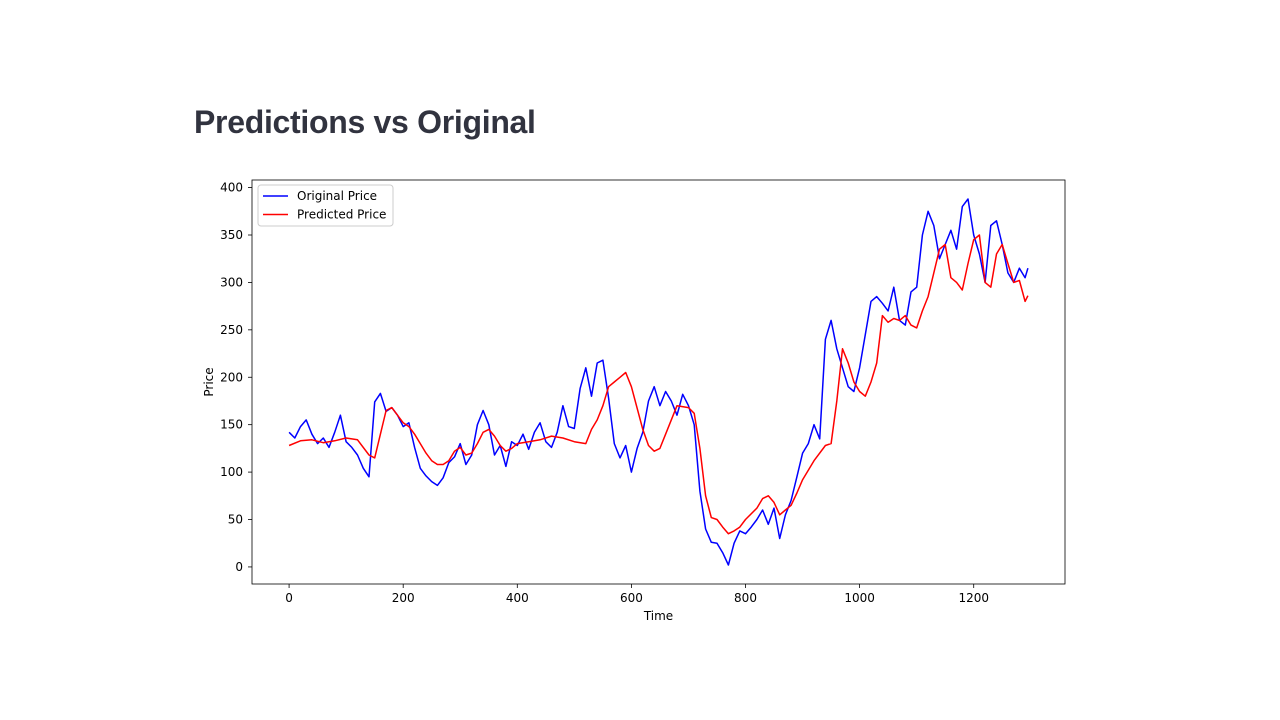  What do you see at coordinates (231, 425) in the screenshot?
I see `y-tick-label: 150` at bounding box center [231, 425].